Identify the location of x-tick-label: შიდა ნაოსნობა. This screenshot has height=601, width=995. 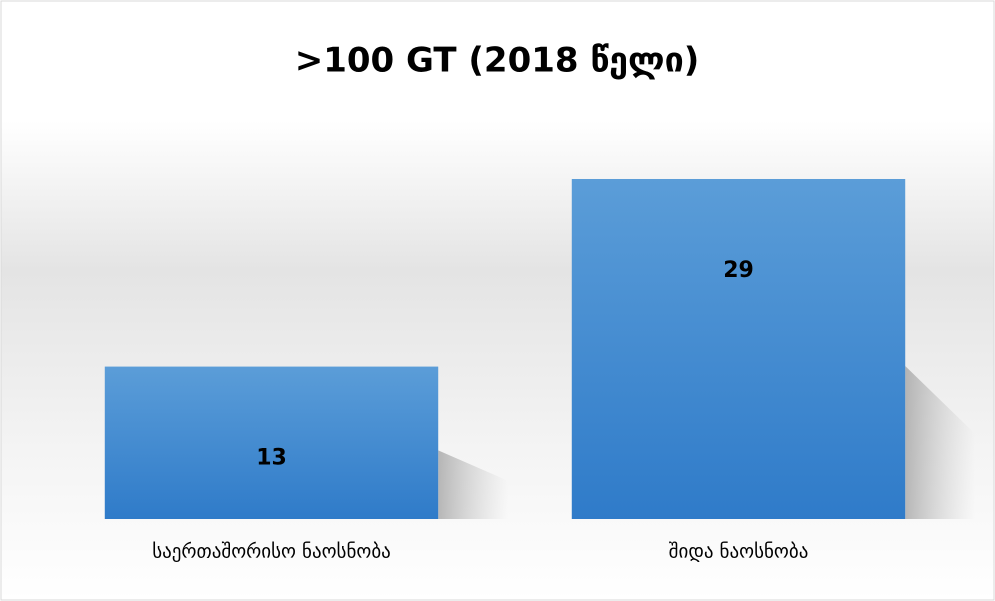
(739, 552).